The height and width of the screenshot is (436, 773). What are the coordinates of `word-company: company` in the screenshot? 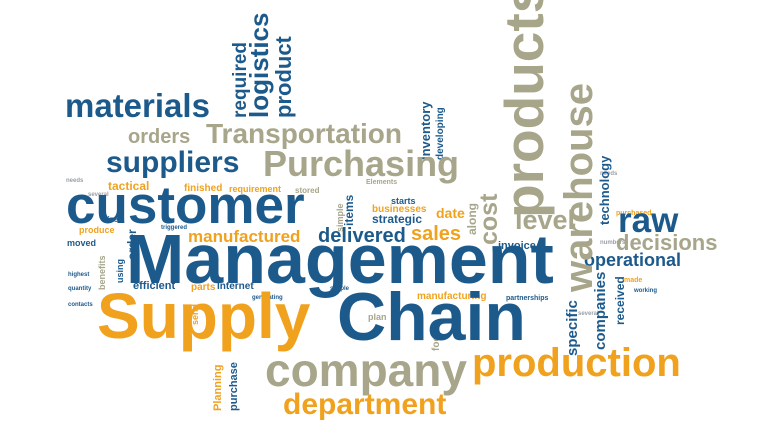 It's located at (366, 370).